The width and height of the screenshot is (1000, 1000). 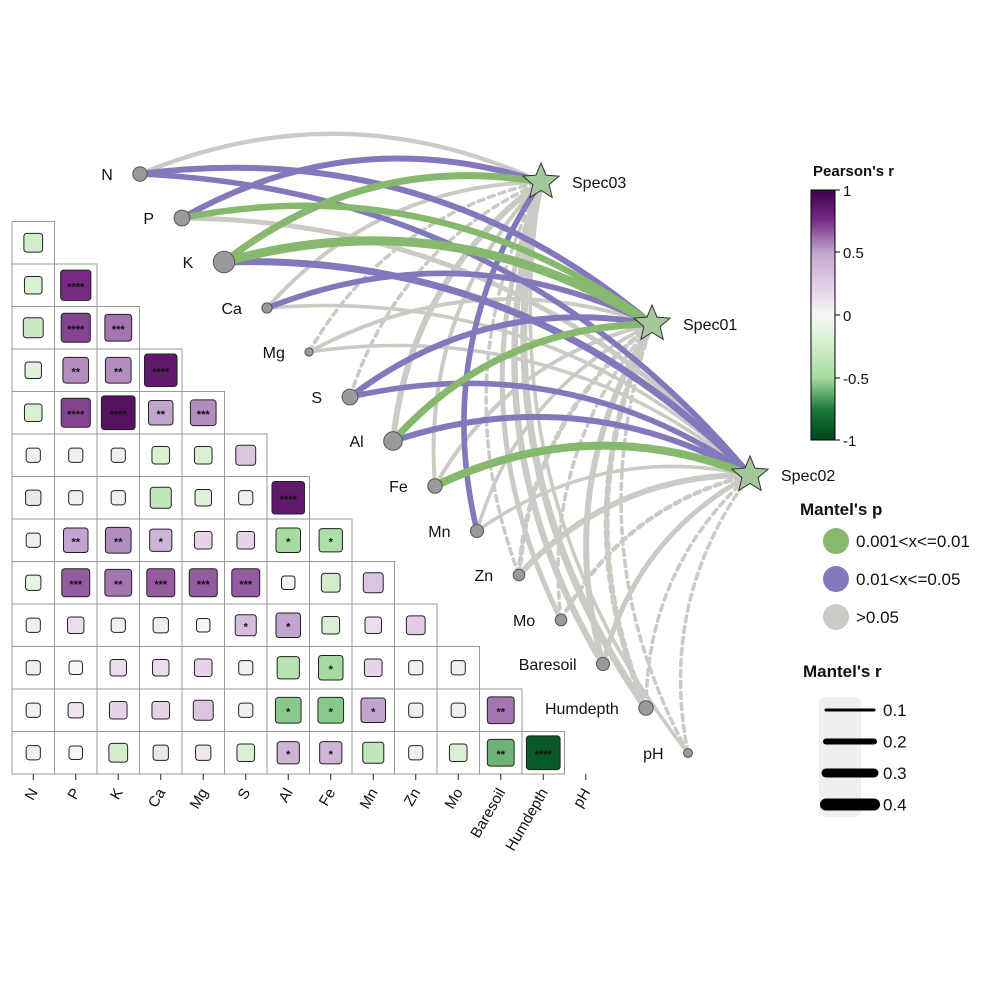 What do you see at coordinates (895, 805) in the screenshot?
I see `mantel-r-label: 0.4` at bounding box center [895, 805].